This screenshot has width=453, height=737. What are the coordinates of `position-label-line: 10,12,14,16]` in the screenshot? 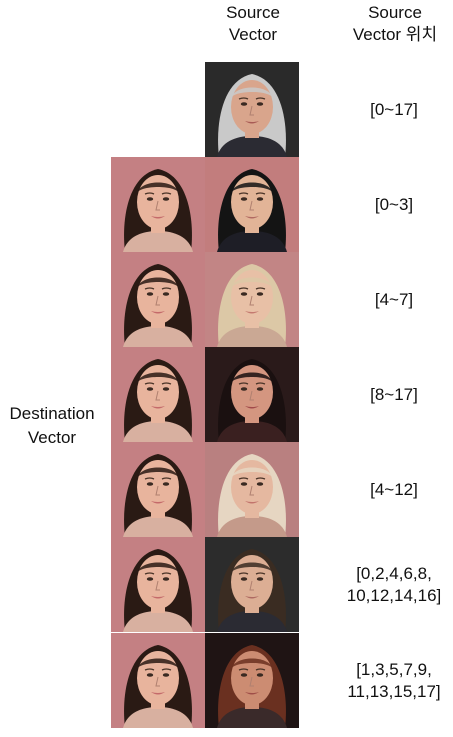 It's located at (394, 595).